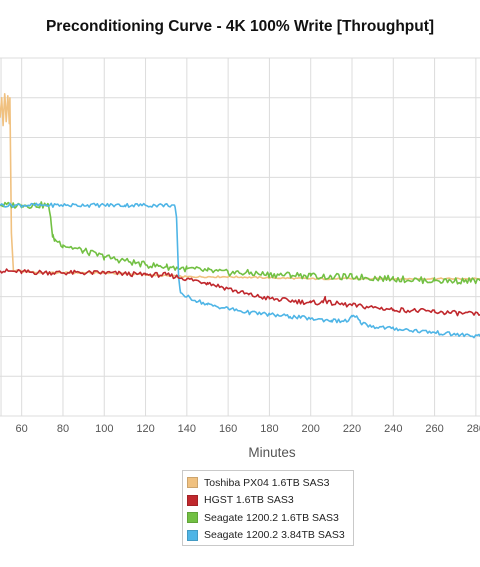  What do you see at coordinates (63, 429) in the screenshot?
I see `x-tick-label: 80` at bounding box center [63, 429].